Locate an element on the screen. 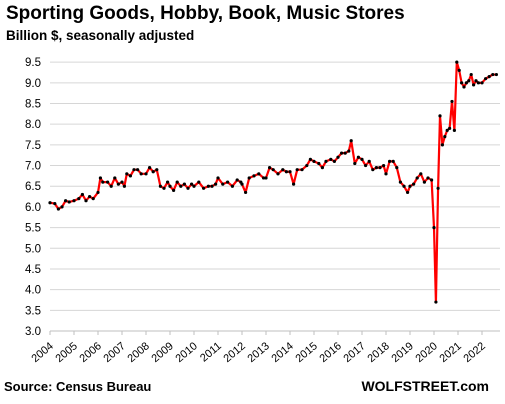 This screenshot has width=505, height=404. x-tick-label: 2006 is located at coordinates (90, 352).